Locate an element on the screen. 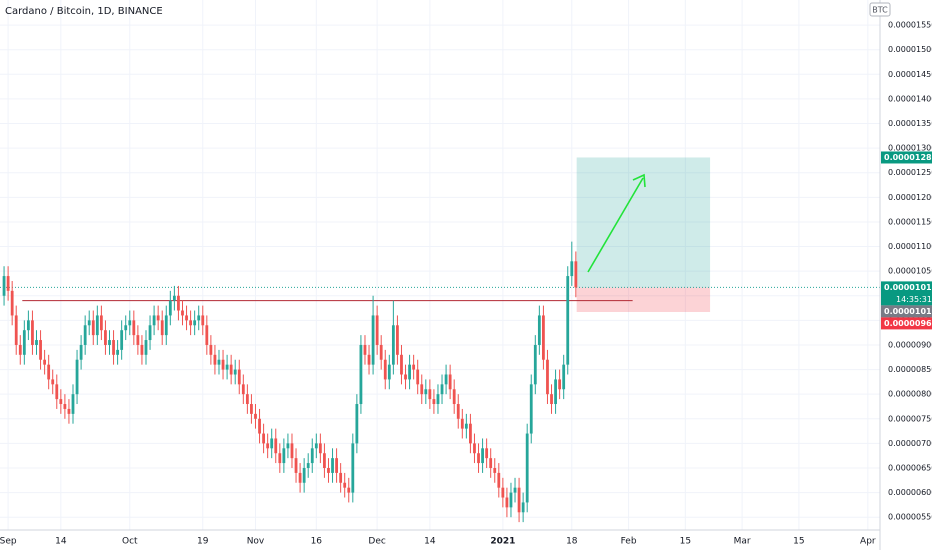 The width and height of the screenshot is (932, 550). x-tick-label: 2021 is located at coordinates (502, 542).